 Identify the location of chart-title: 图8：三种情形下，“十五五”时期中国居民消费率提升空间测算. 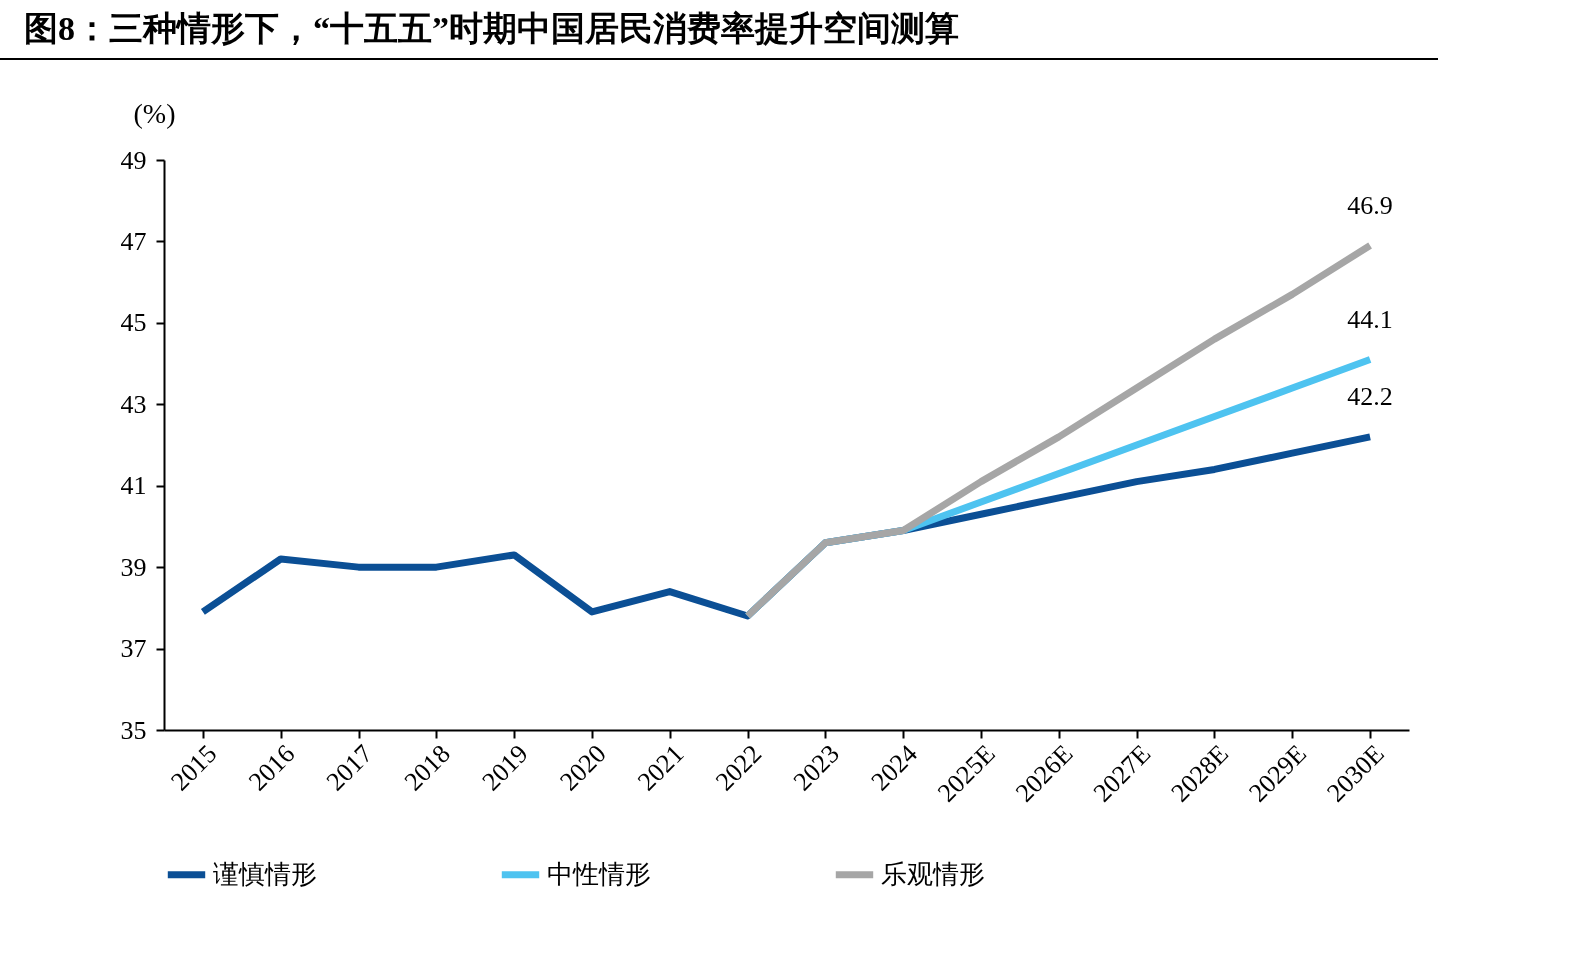
(719, 30).